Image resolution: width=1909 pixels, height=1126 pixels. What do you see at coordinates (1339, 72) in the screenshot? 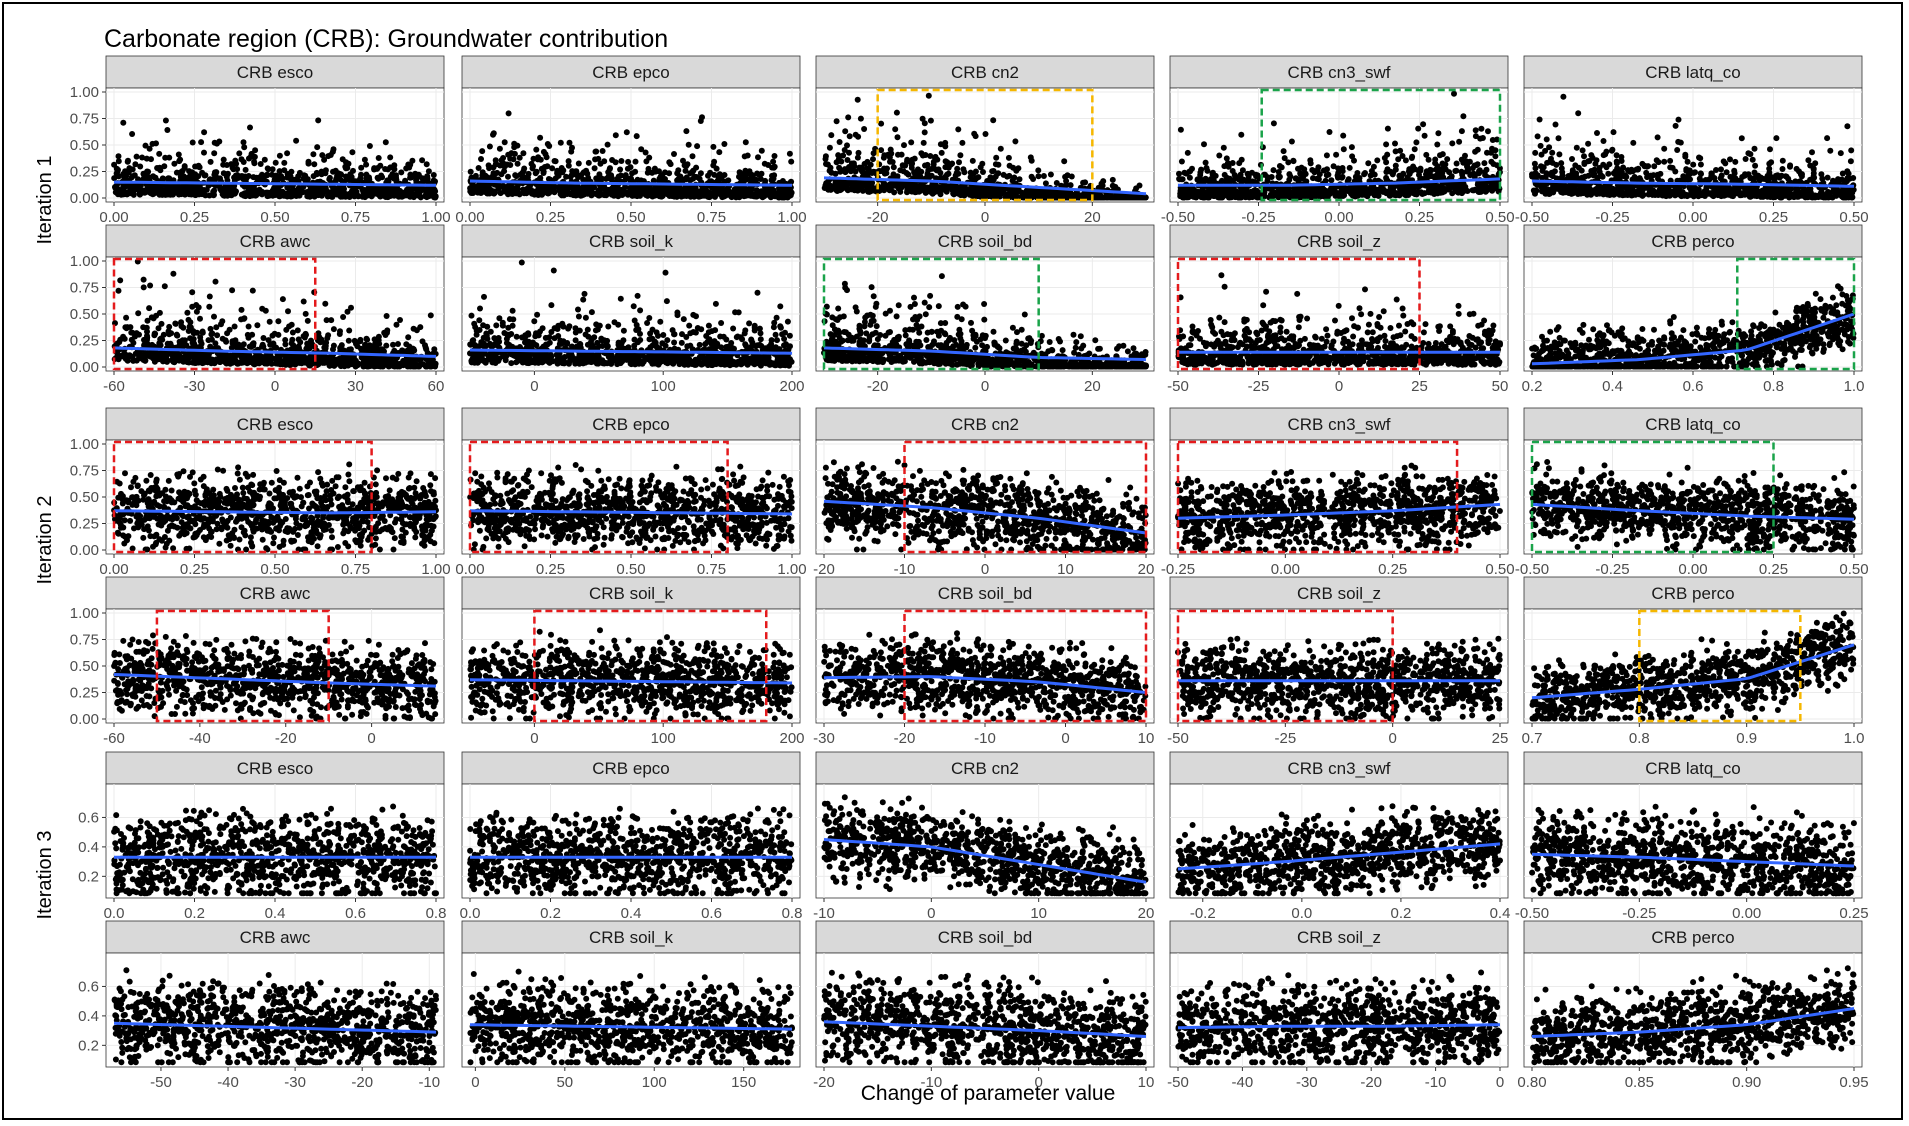
I see `facet-strip-label: CRB cn3_swf` at bounding box center [1339, 72].